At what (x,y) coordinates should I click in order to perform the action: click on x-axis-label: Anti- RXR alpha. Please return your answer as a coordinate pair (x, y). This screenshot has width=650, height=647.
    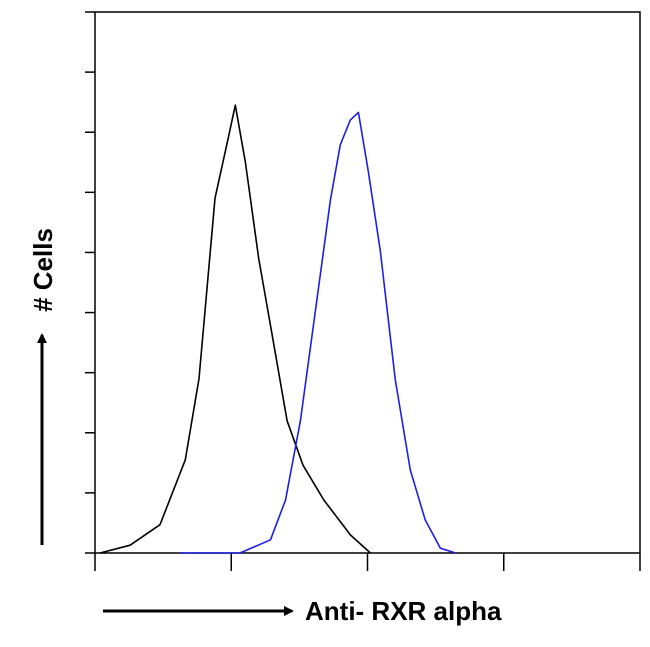
    Looking at the image, I should click on (403, 611).